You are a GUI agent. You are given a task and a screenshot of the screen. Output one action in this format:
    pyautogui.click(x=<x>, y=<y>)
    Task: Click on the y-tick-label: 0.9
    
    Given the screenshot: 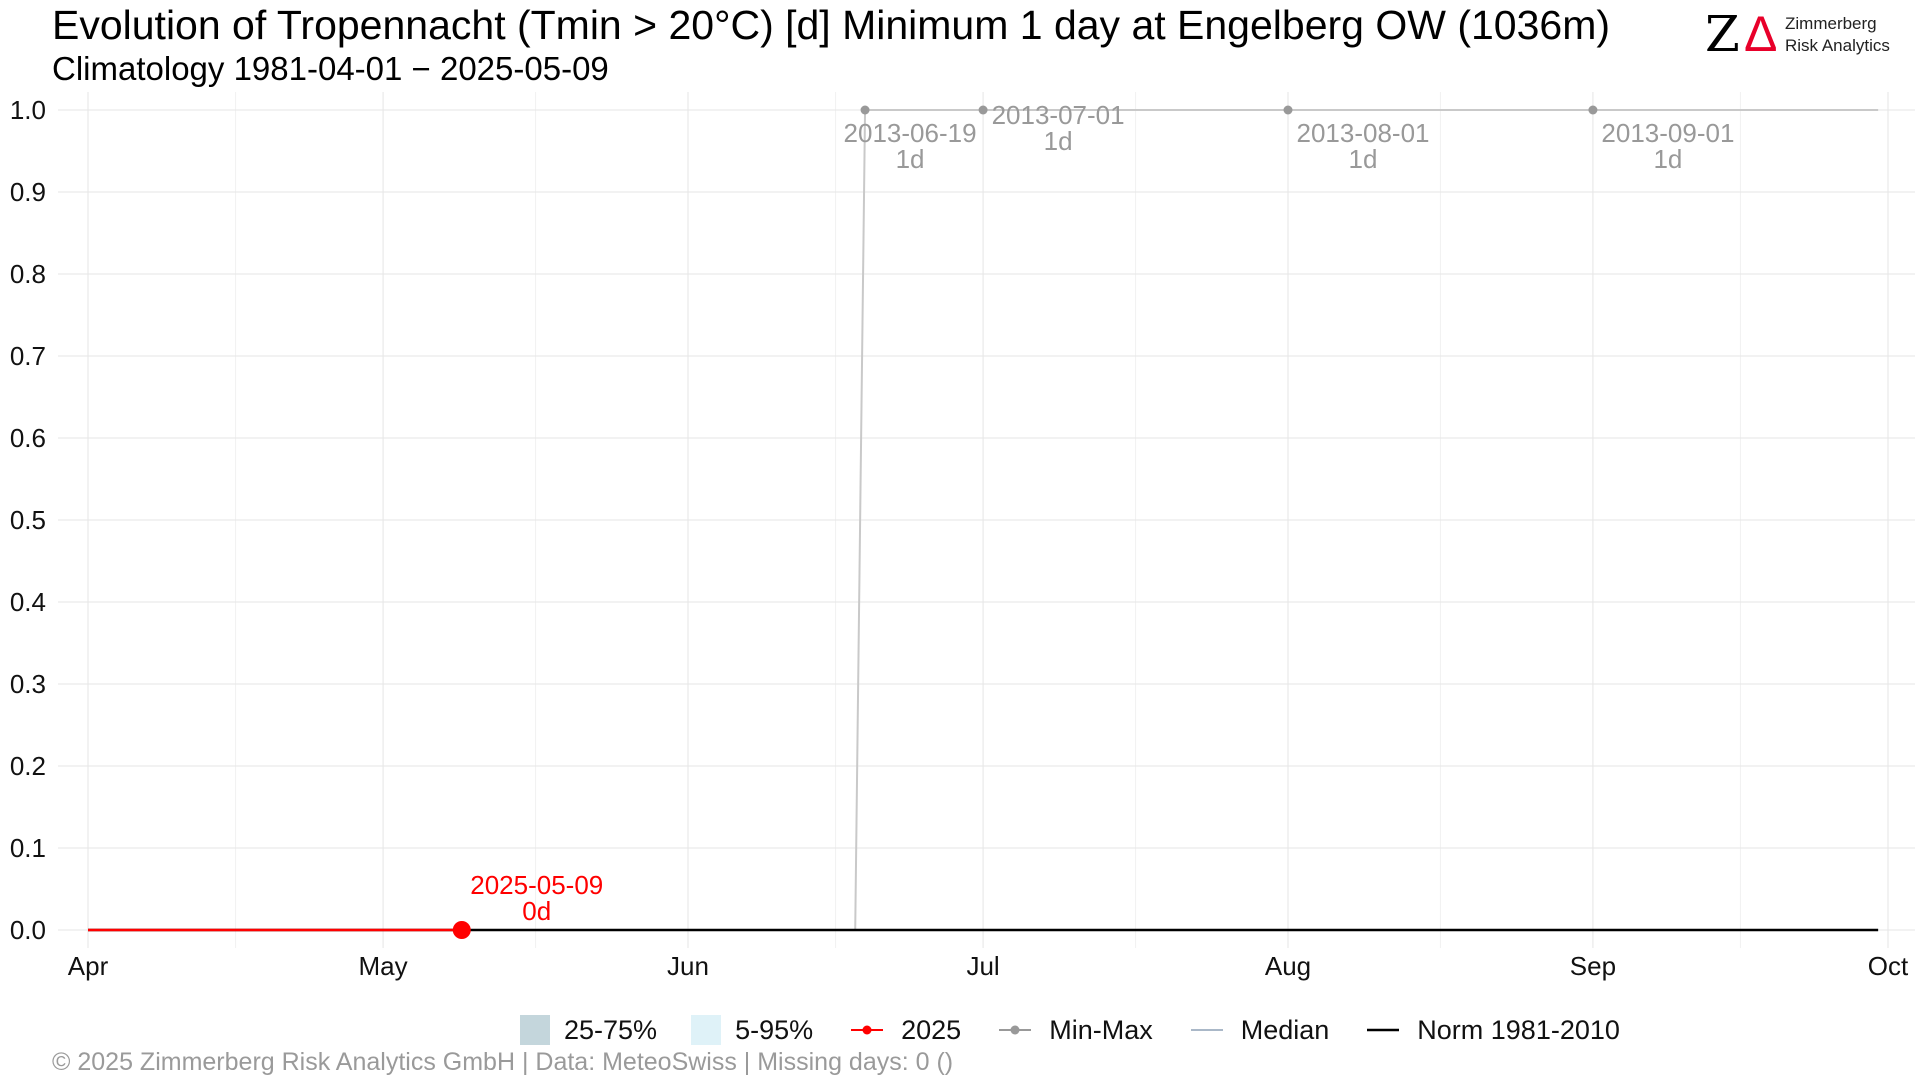 What is the action you would take?
    pyautogui.click(x=28, y=192)
    